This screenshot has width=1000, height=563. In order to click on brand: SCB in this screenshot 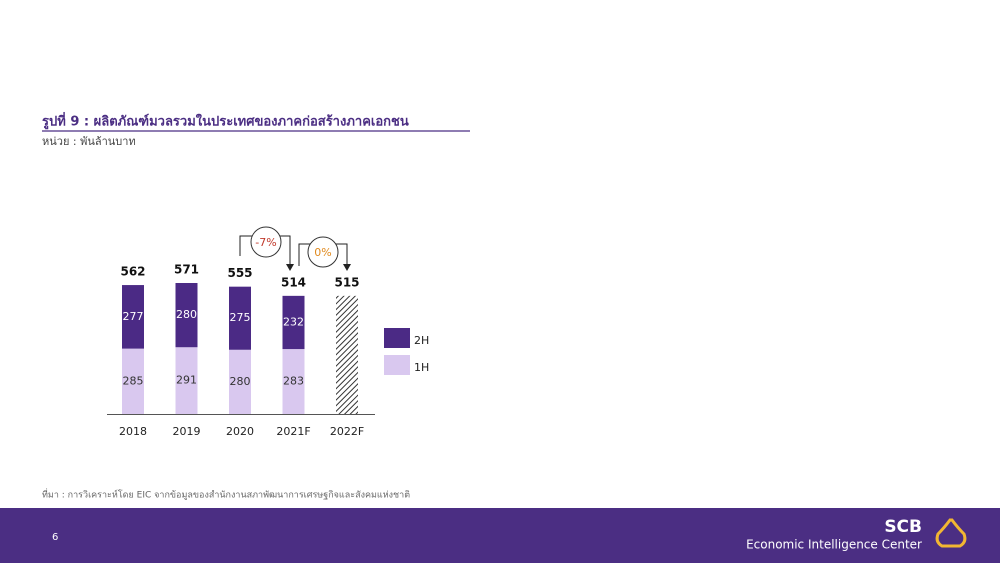, I will do `click(903, 527)`.